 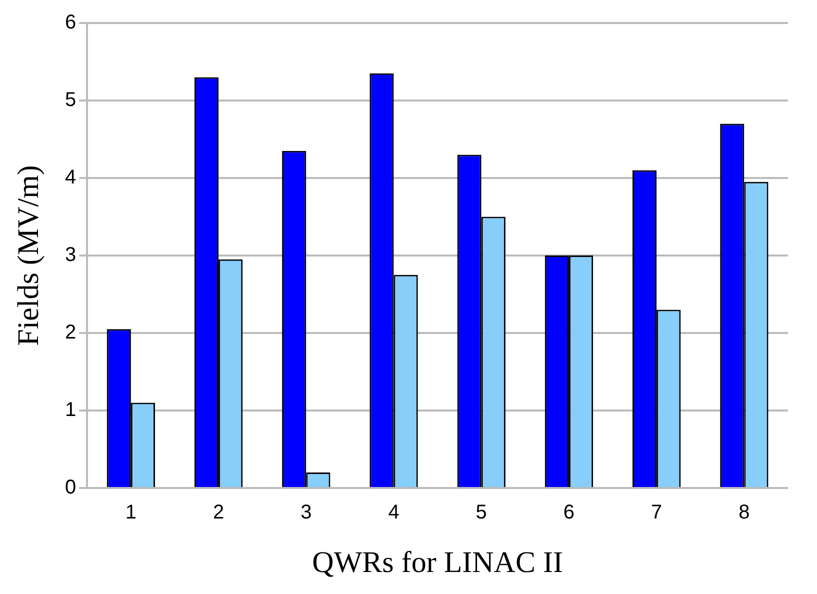 What do you see at coordinates (130, 513) in the screenshot?
I see `x-tick-label: 1` at bounding box center [130, 513].